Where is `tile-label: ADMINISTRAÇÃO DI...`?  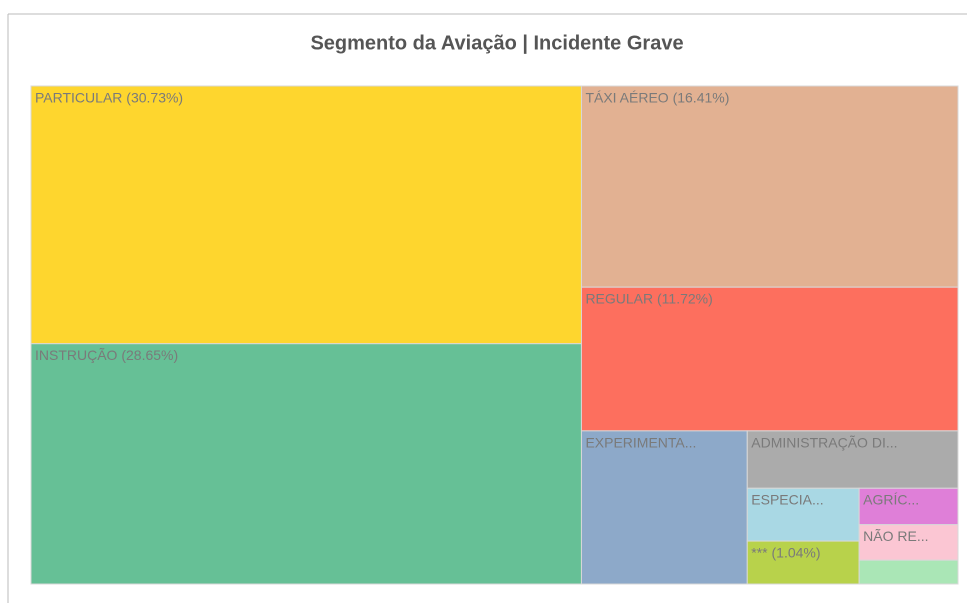
tile-label: ADMINISTRAÇÃO DI... is located at coordinates (824, 442).